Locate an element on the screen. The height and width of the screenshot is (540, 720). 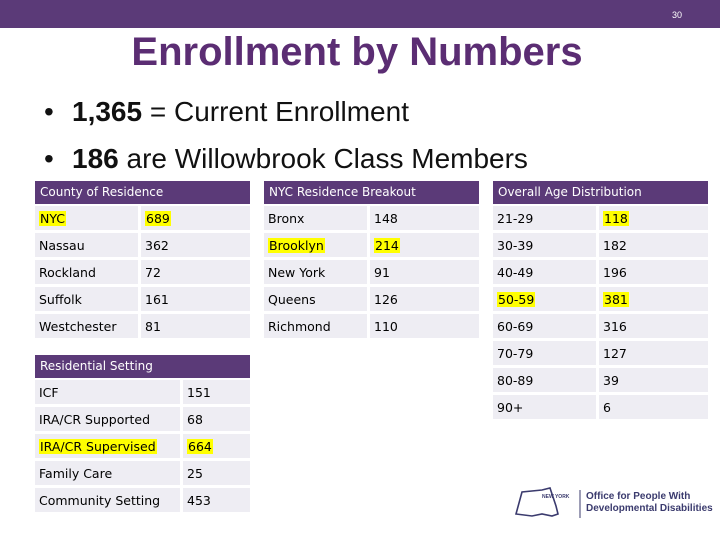
row-value-cell: 453 is located at coordinates (216, 500).